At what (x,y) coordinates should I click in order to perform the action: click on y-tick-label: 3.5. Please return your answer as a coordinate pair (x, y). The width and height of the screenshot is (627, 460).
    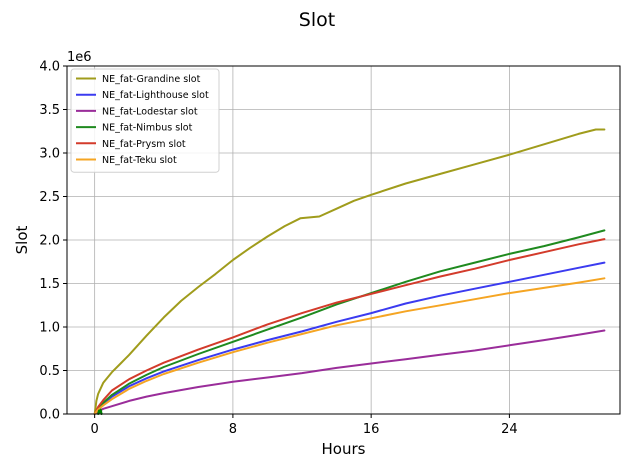
    Looking at the image, I should click on (49, 110).